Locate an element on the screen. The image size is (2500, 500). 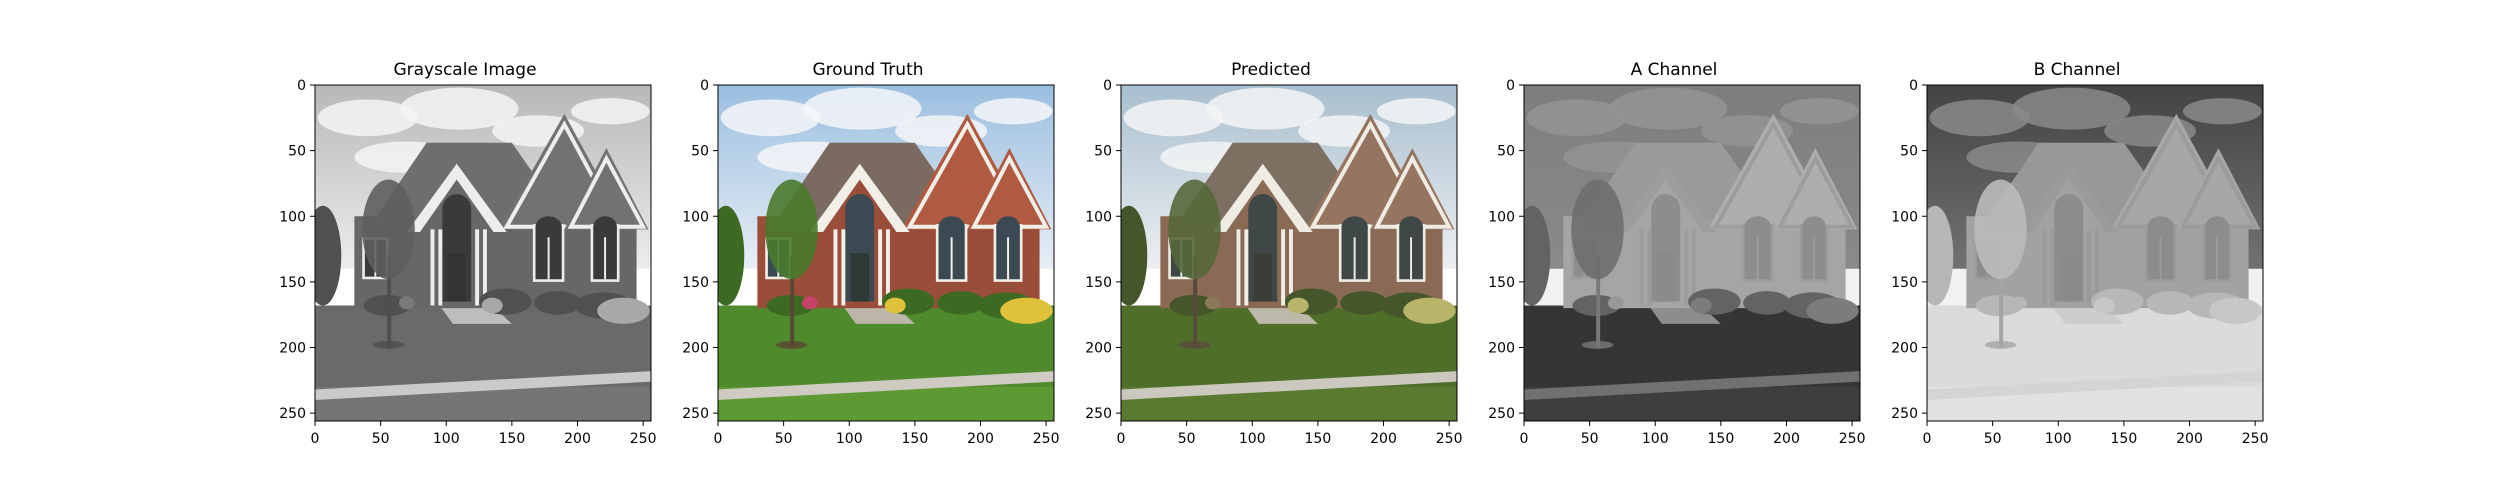
panel-title: A Channel is located at coordinates (1674, 70).